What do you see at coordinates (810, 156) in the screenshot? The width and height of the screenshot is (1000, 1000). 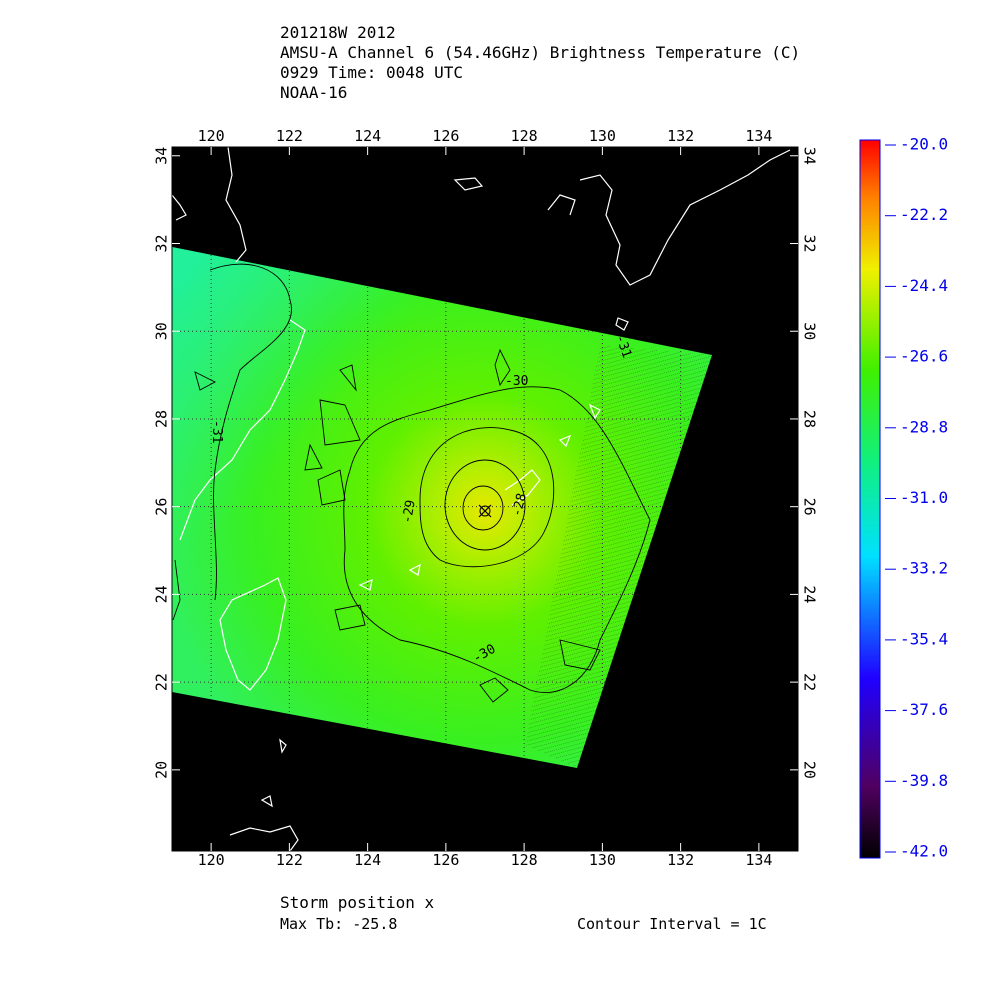 I see `lat-label-right: 34` at bounding box center [810, 156].